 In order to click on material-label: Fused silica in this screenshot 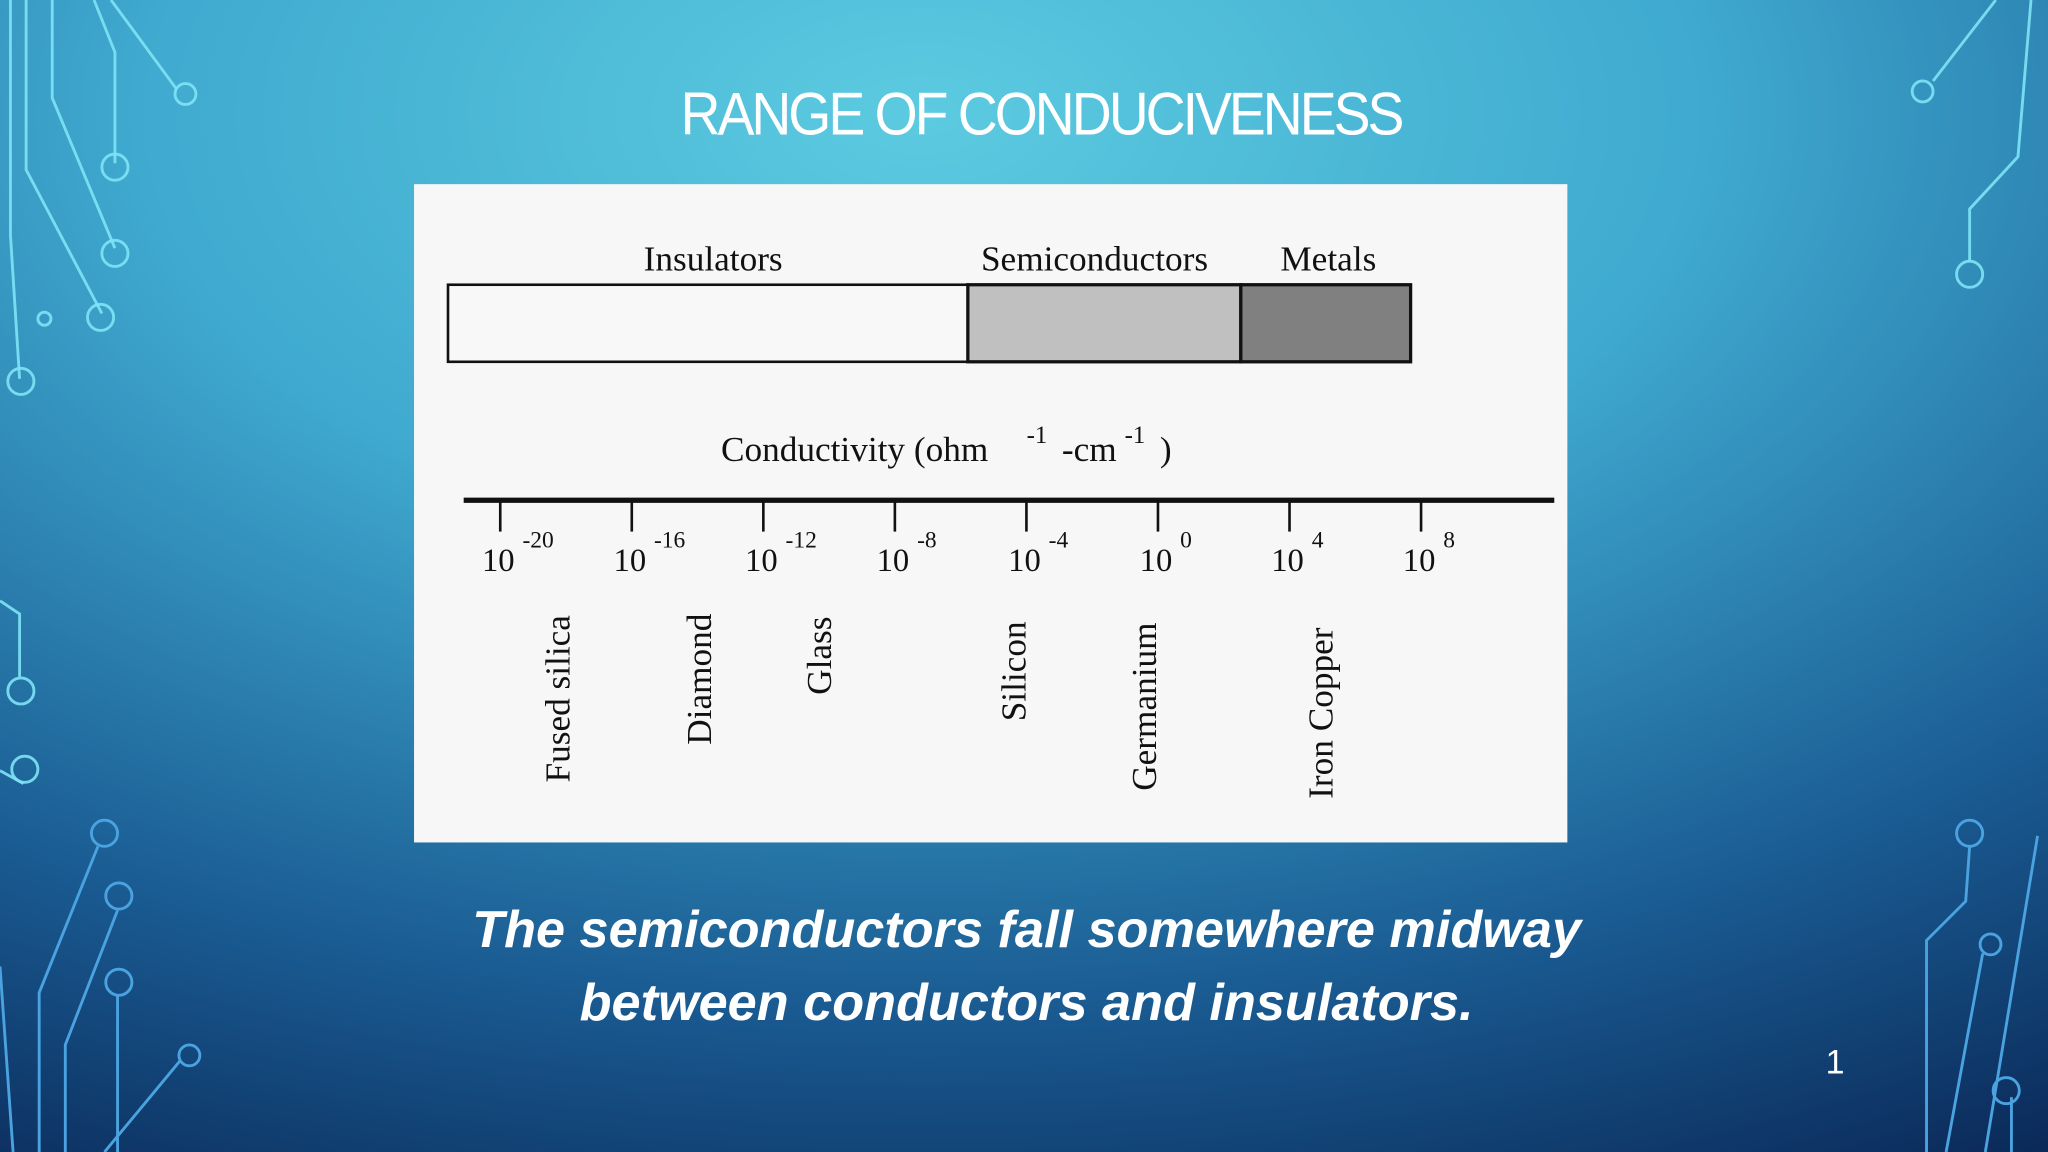, I will do `click(558, 699)`.